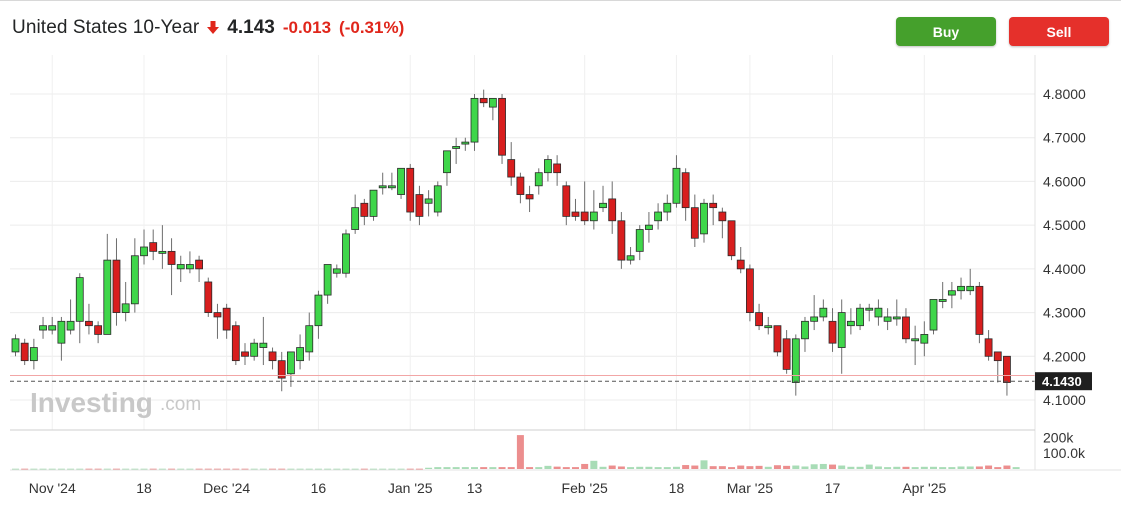 The width and height of the screenshot is (1121, 510). Describe the element at coordinates (180, 404) in the screenshot. I see `watermark-suffix: .com` at that location.